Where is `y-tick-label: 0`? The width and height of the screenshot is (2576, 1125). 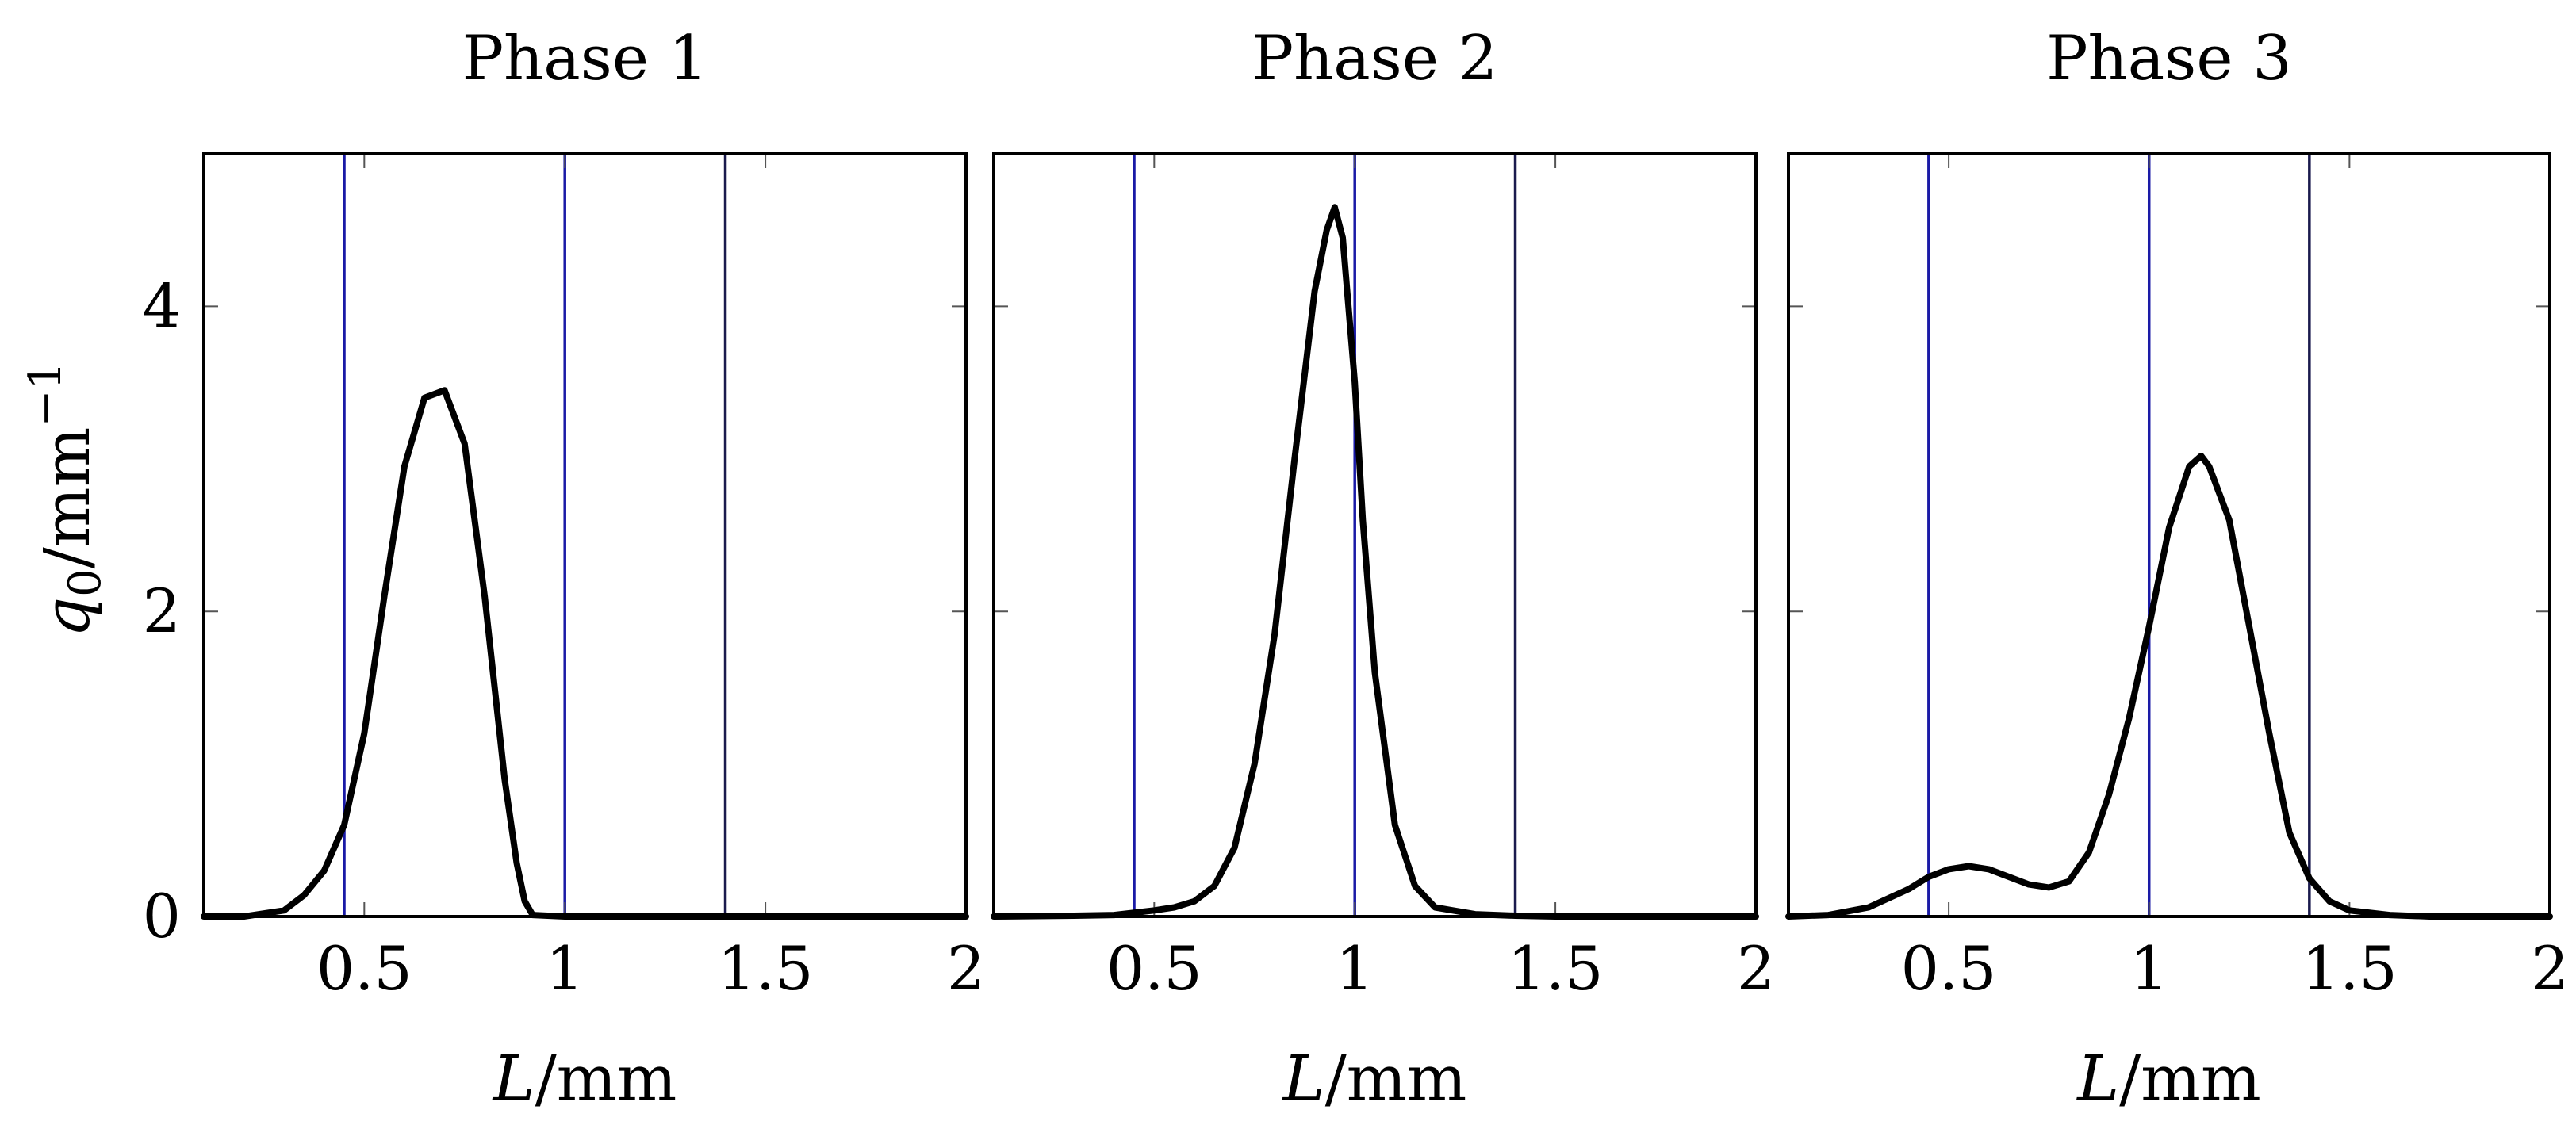 y-tick-label: 0 is located at coordinates (162, 916).